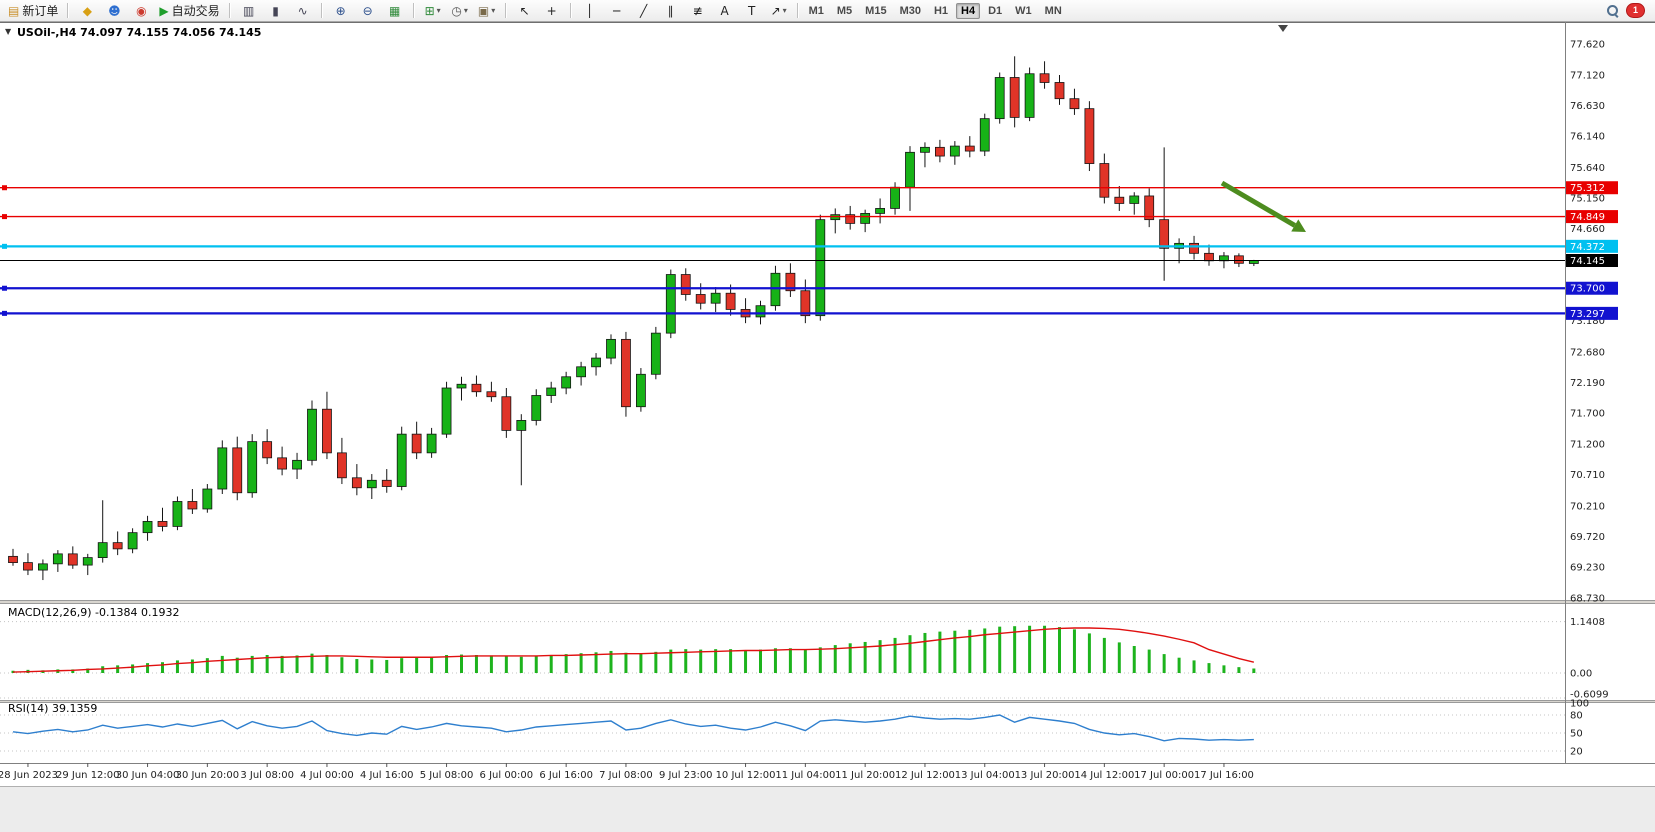 The image size is (1655, 832). Describe the element at coordinates (844, 10) in the screenshot. I see `timeframe-m5: M5` at that location.